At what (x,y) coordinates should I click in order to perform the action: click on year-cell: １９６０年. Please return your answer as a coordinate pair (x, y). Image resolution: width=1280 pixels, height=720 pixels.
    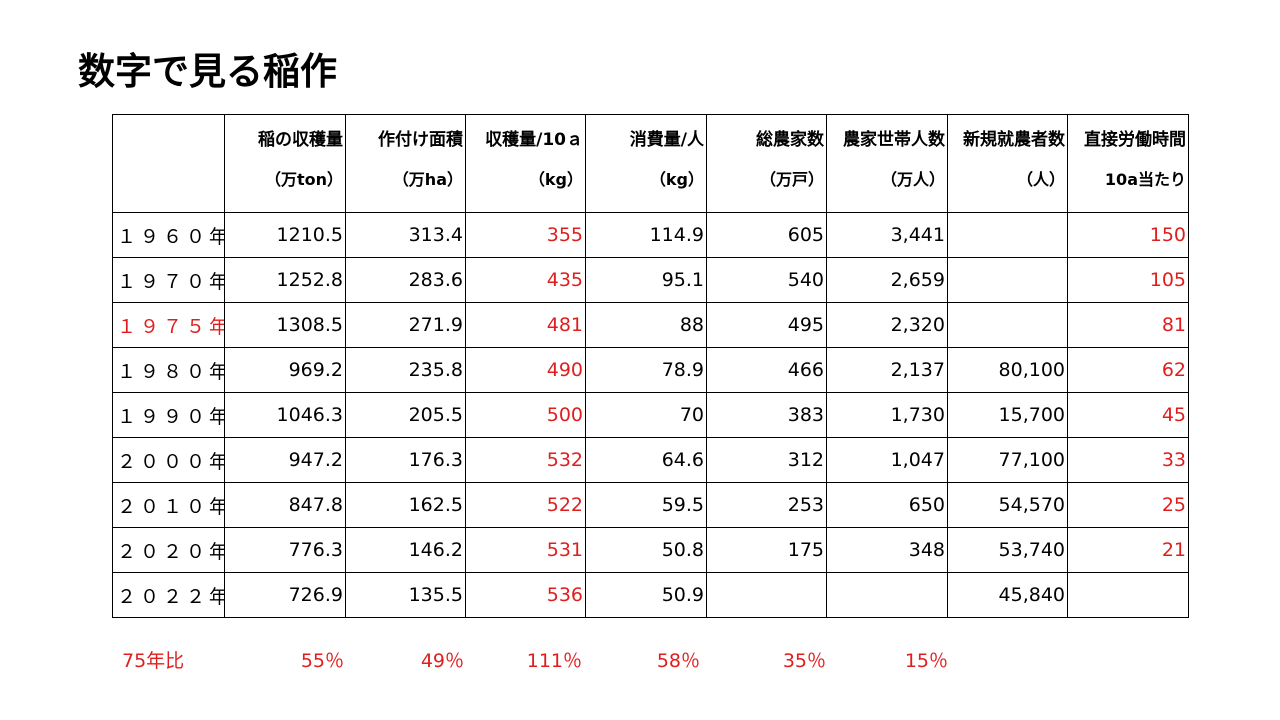
    Looking at the image, I should click on (168, 235).